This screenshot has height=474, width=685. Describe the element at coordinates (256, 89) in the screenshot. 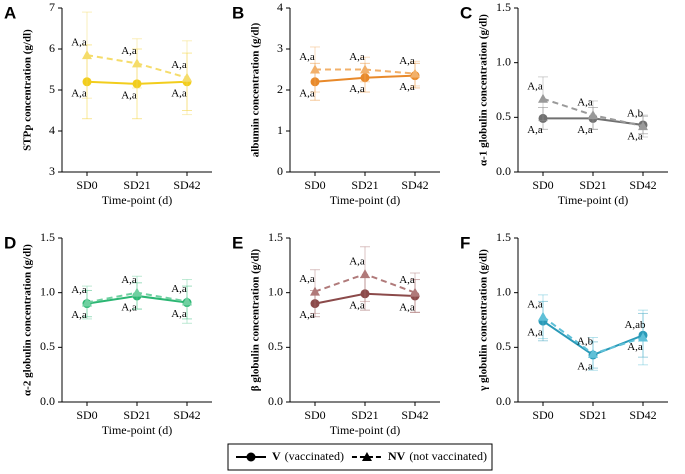

I see `y-axis-label: albumin concentration (g/dl)` at that location.